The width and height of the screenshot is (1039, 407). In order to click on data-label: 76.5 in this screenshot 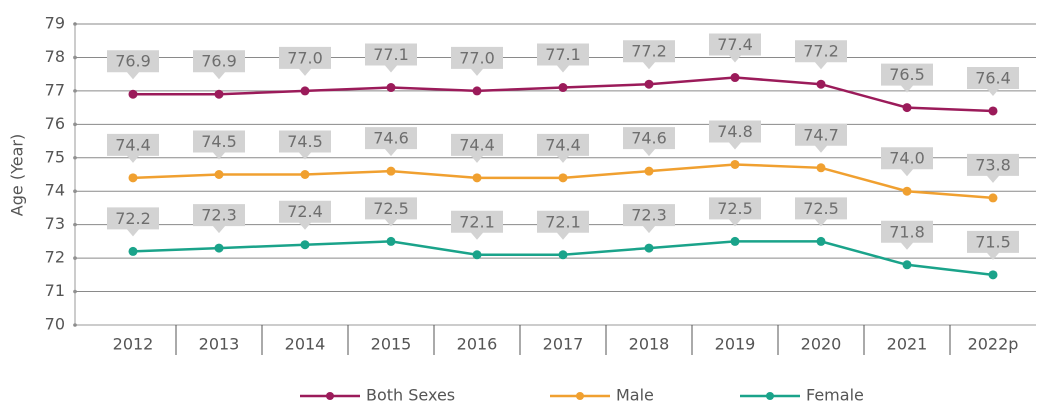, I will do `click(907, 74)`.